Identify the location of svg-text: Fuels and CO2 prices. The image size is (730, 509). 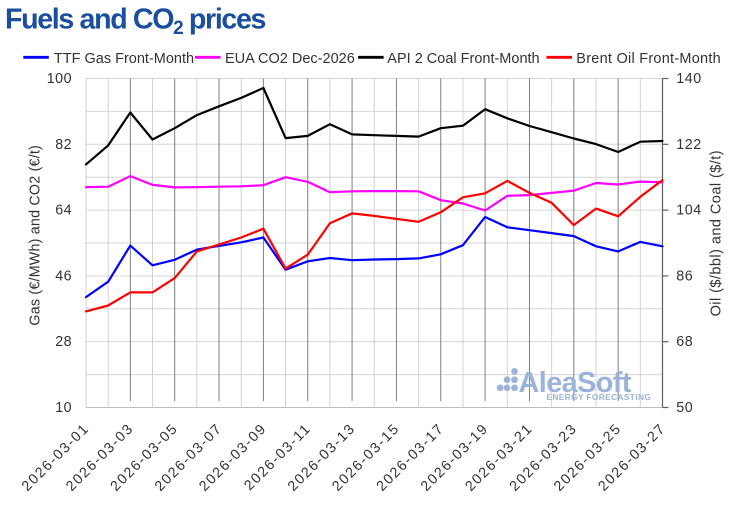
(135, 22).